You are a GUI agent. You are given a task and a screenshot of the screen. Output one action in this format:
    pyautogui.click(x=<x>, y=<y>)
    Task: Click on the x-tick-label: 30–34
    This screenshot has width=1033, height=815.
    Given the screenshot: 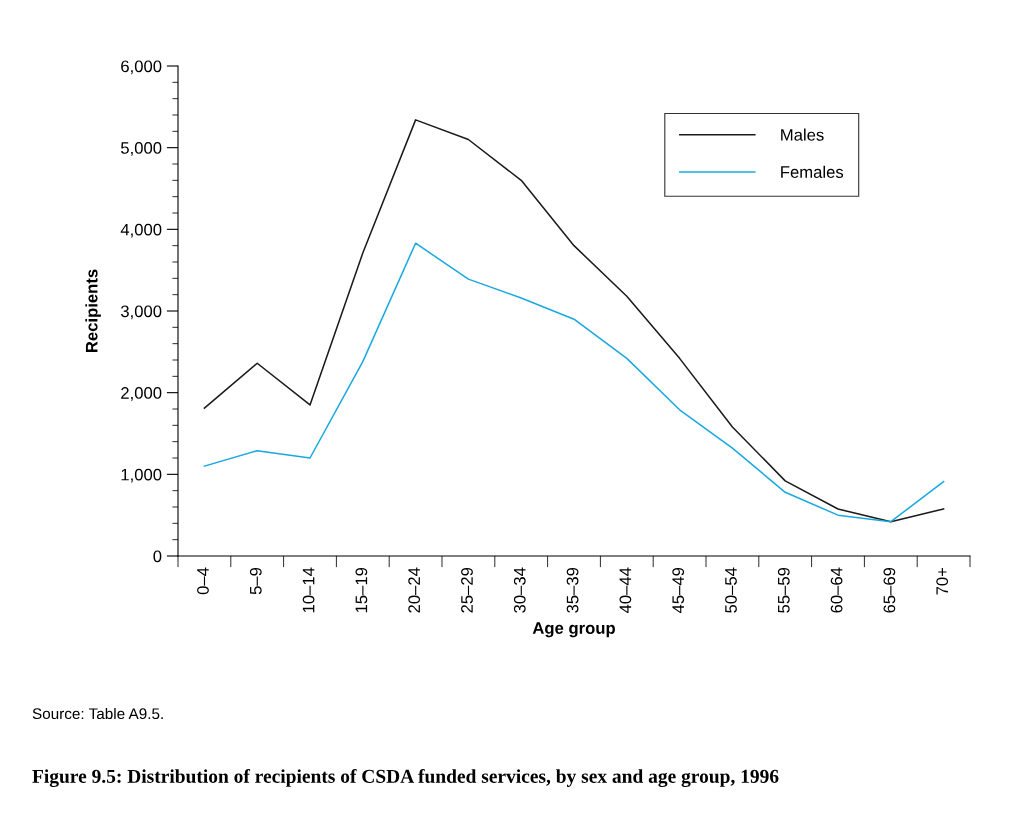 What is the action you would take?
    pyautogui.click(x=519, y=590)
    